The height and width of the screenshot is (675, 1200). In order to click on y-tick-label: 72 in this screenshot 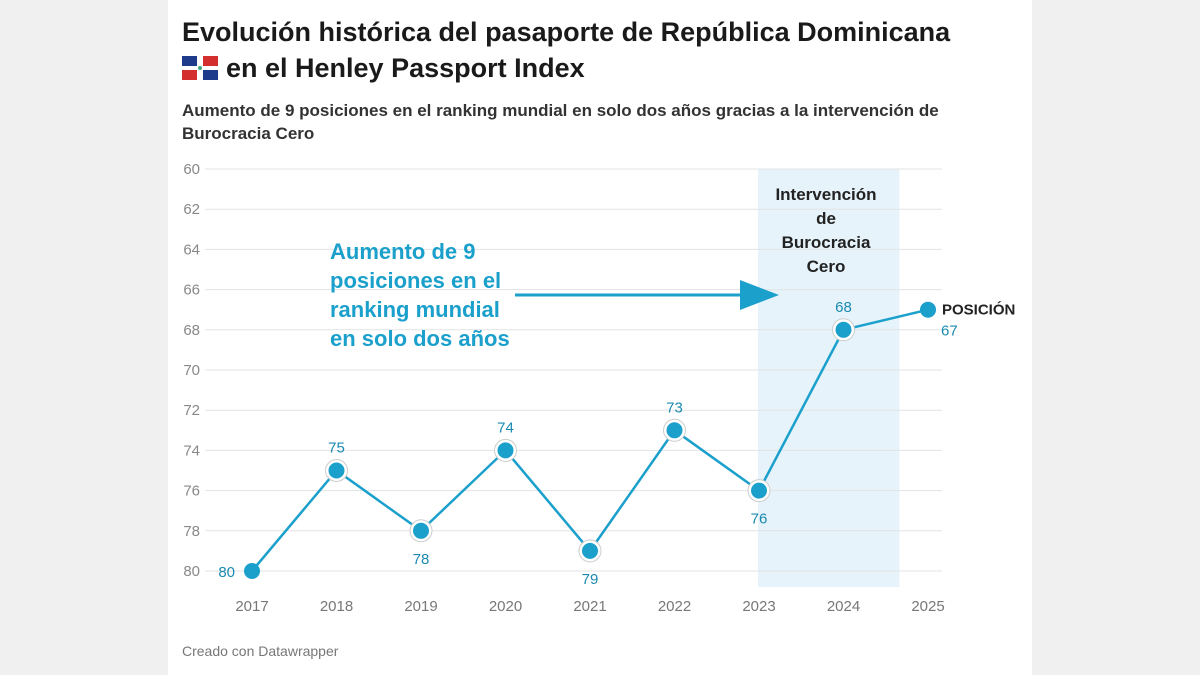, I will do `click(191, 410)`.